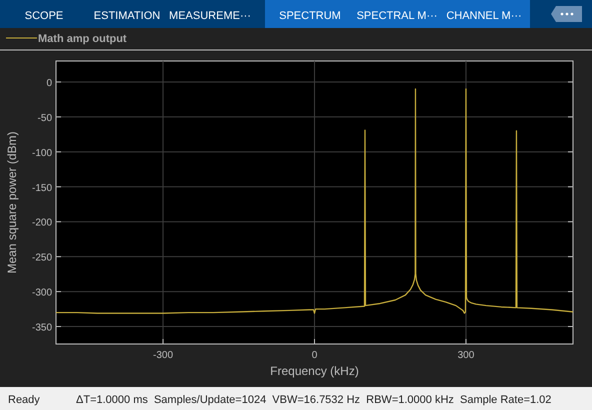 The image size is (592, 410). What do you see at coordinates (163, 355) in the screenshot?
I see `x-tick-label: -300` at bounding box center [163, 355].